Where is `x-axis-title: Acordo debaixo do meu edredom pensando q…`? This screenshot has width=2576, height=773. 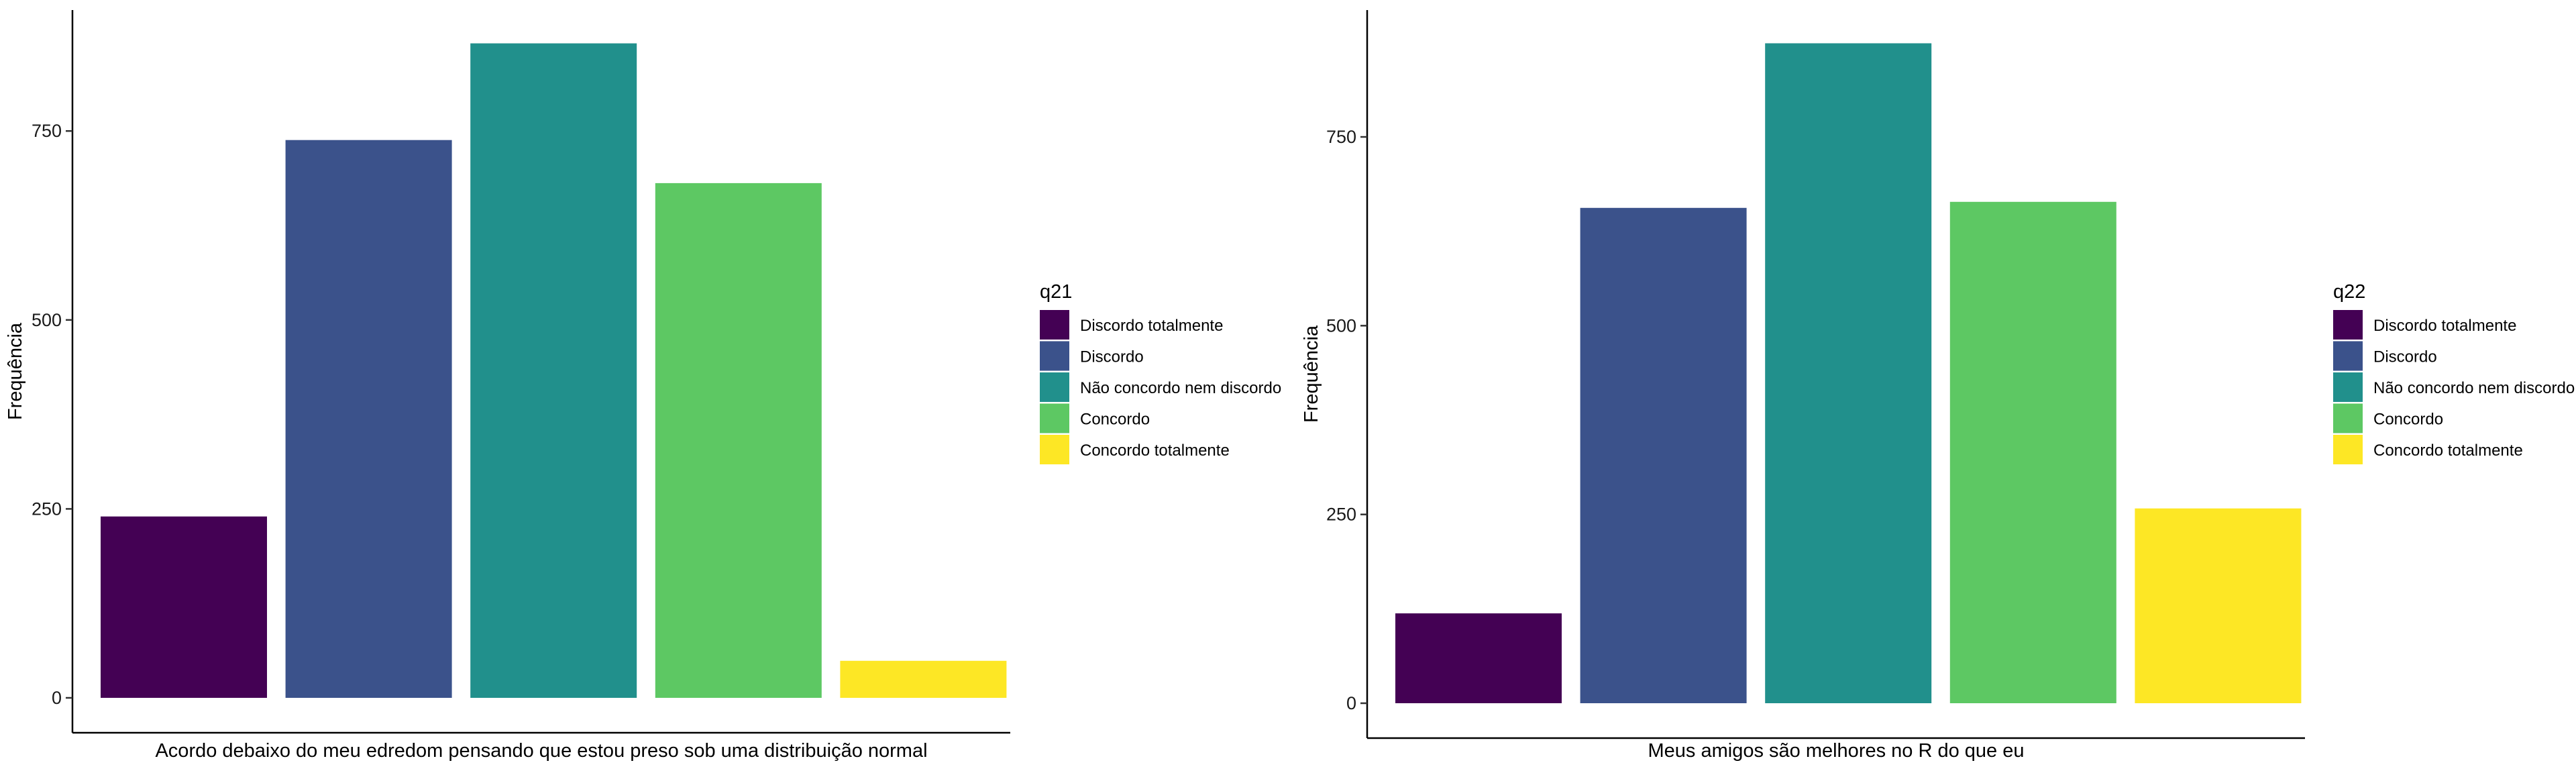
x-axis-title: Acordo debaixo do meu edredom pensando q… is located at coordinates (541, 751).